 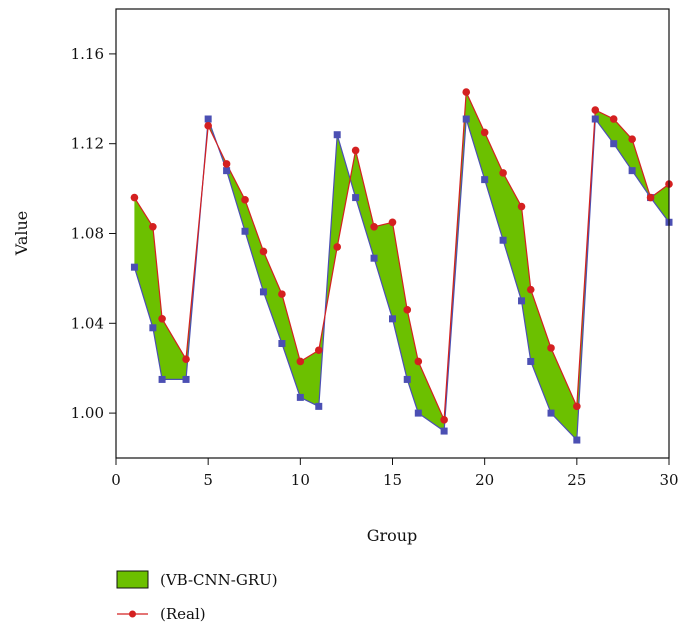 What do you see at coordinates (484, 480) in the screenshot?
I see `x-tick-label: 20` at bounding box center [484, 480].